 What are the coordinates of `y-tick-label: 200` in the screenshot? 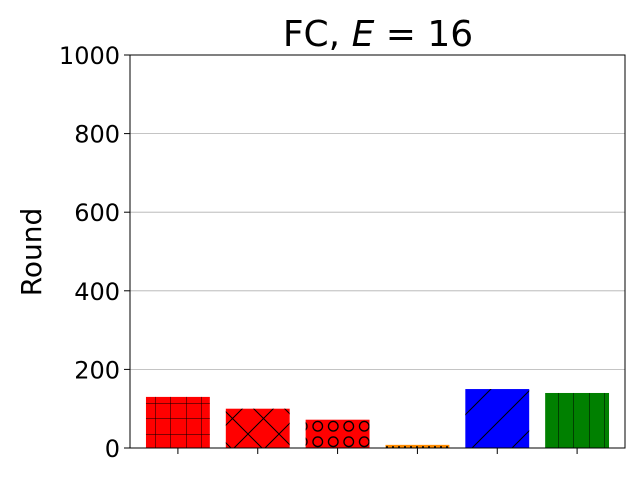 It's located at (97, 370).